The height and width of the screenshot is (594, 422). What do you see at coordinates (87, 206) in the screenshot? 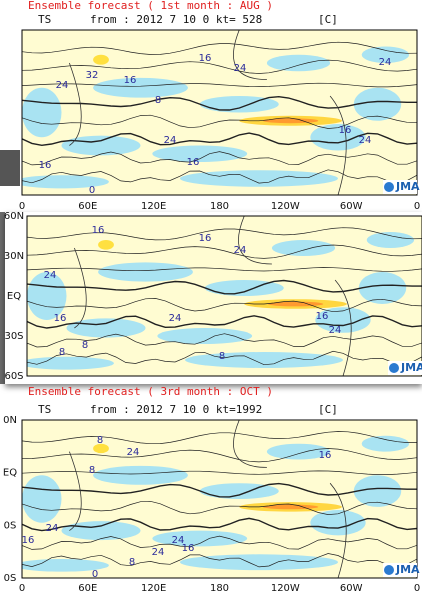
I see `lon-label: 60E` at bounding box center [87, 206].